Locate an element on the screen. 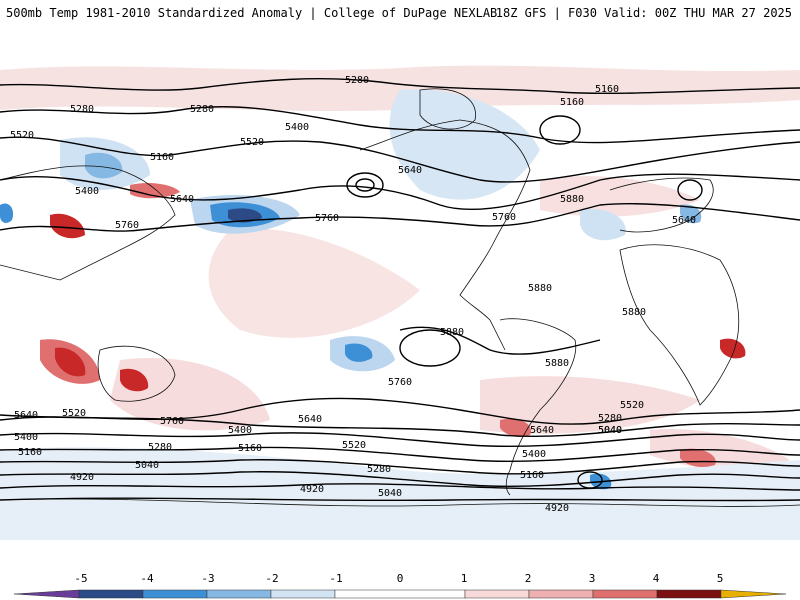 This screenshot has width=800, height=600. colorbar-tick-label: 0 is located at coordinates (400, 578).